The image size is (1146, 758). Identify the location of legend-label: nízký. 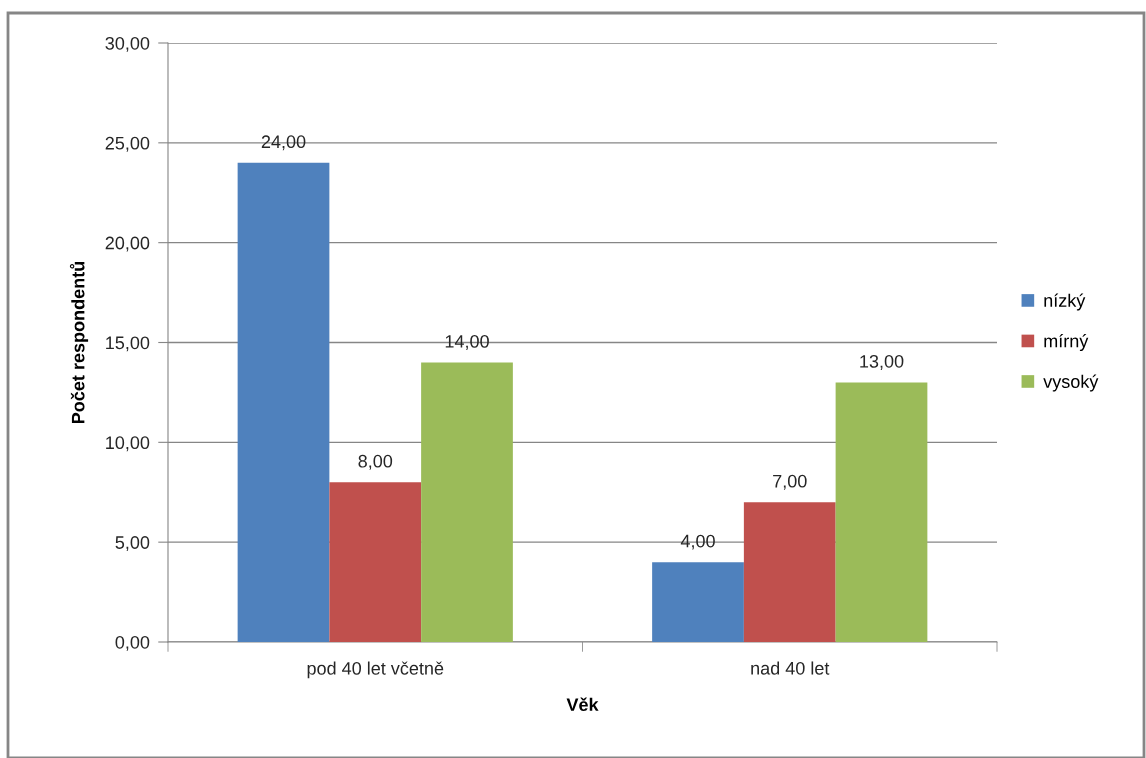
(1065, 302).